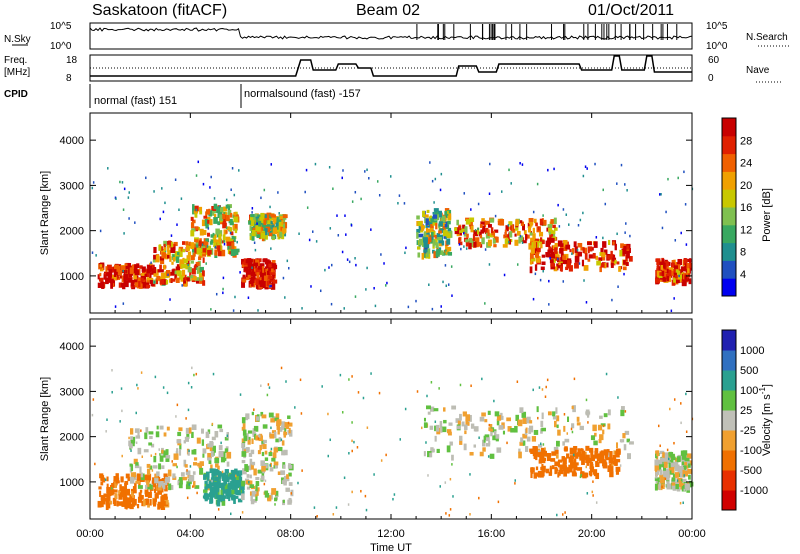 The width and height of the screenshot is (800, 554). What do you see at coordinates (729, 198) in the screenshot?
I see `power-cbar-swatch` at bounding box center [729, 198].